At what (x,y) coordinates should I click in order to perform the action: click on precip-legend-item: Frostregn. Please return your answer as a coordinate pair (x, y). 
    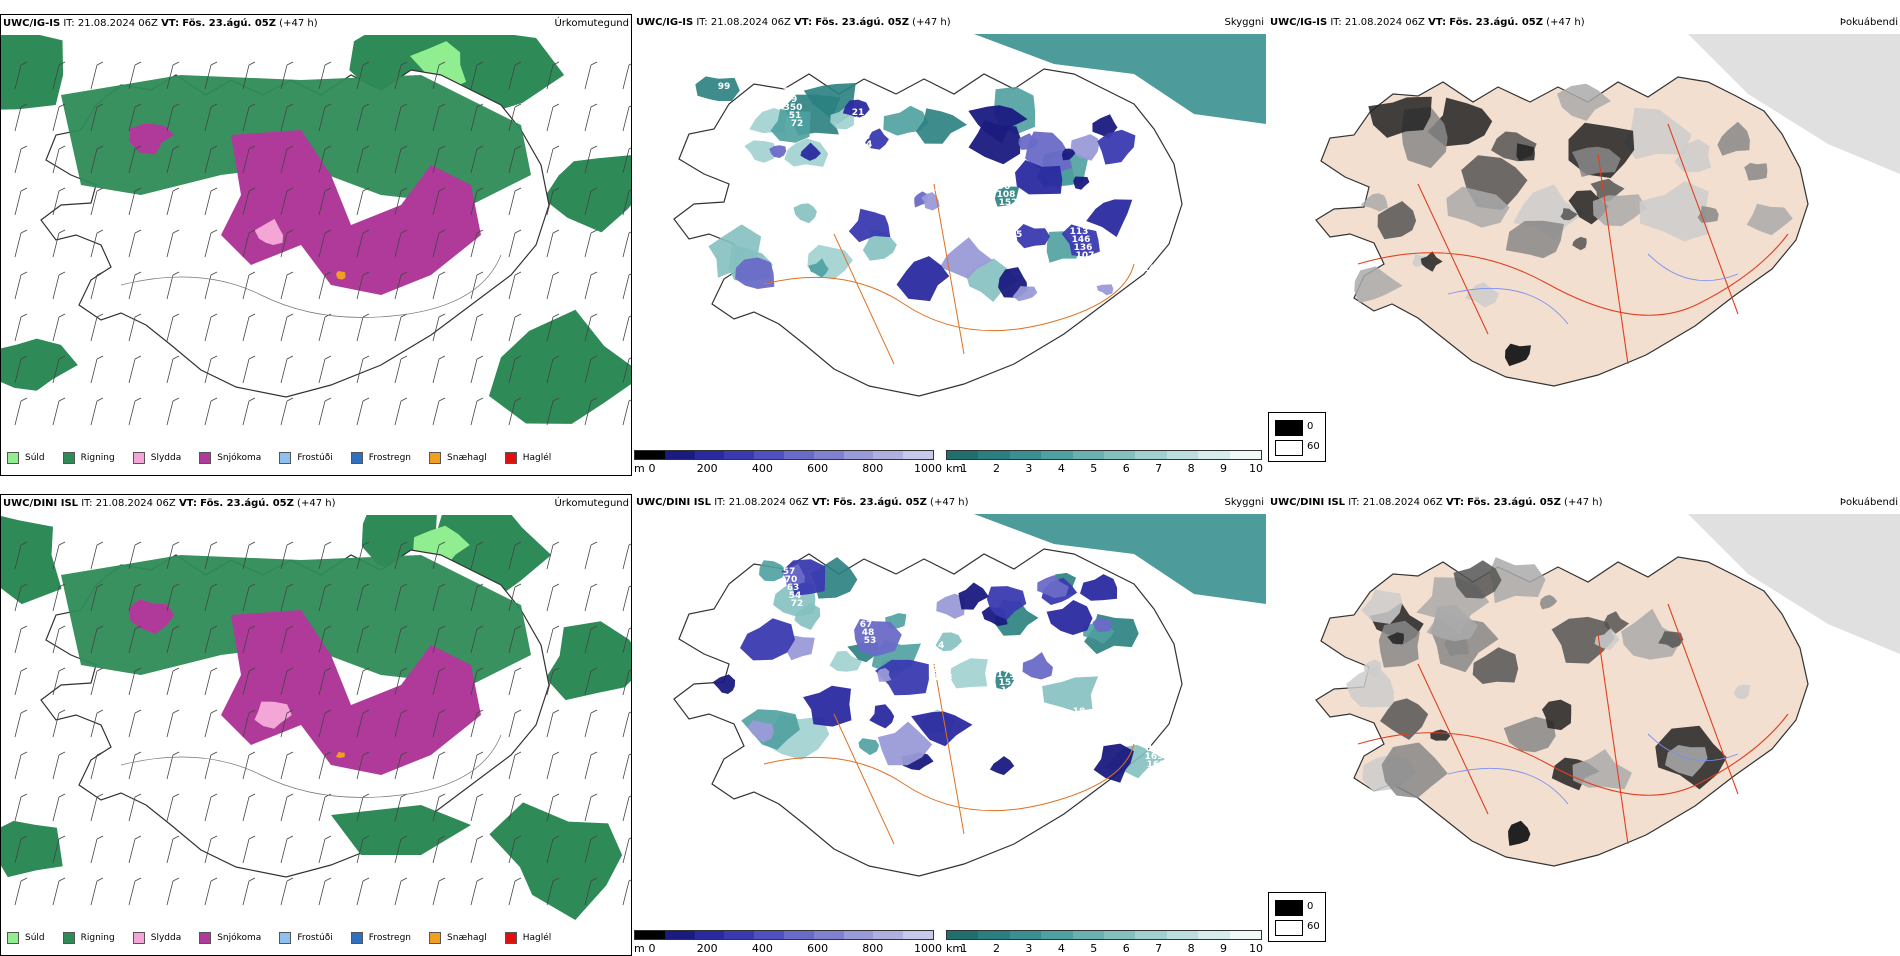
    Looking at the image, I should click on (380, 458).